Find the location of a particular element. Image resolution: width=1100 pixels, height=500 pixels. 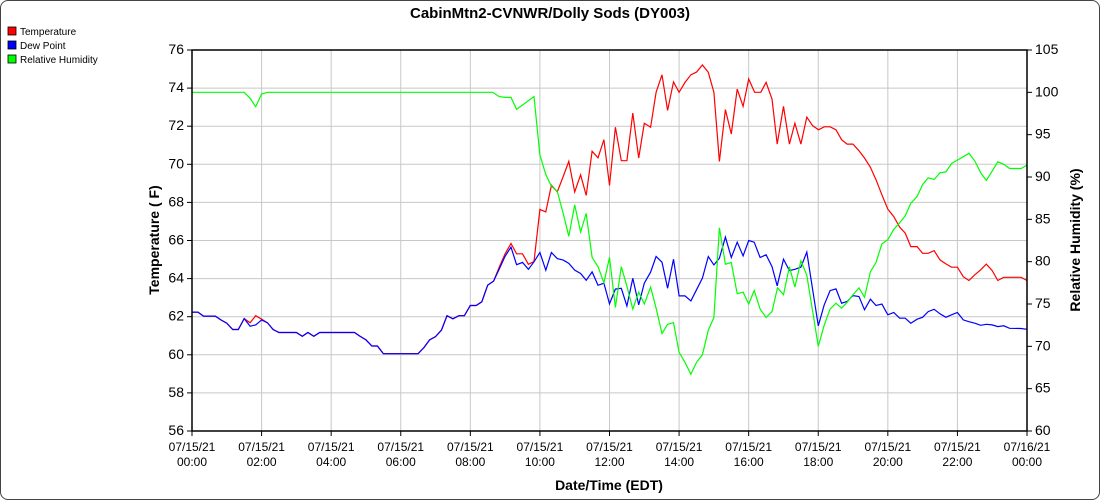

y-tick-label: 66 is located at coordinates (176, 240).